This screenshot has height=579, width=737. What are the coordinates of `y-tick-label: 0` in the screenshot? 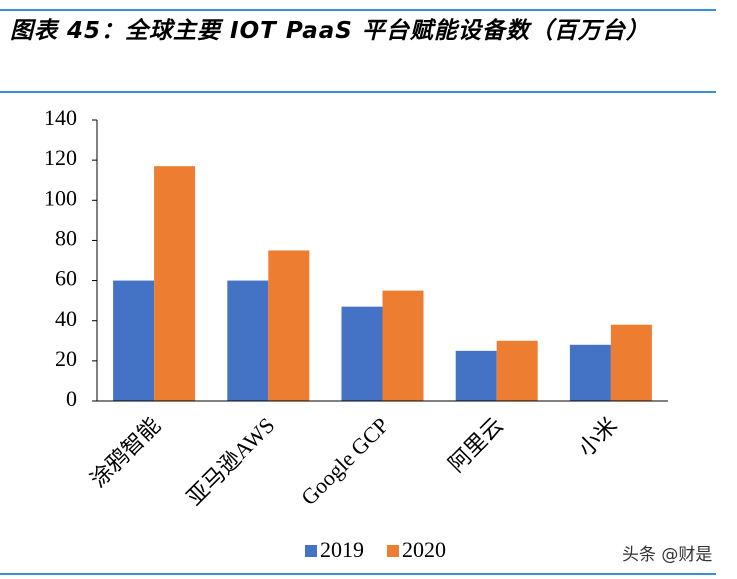 It's located at (71, 398).